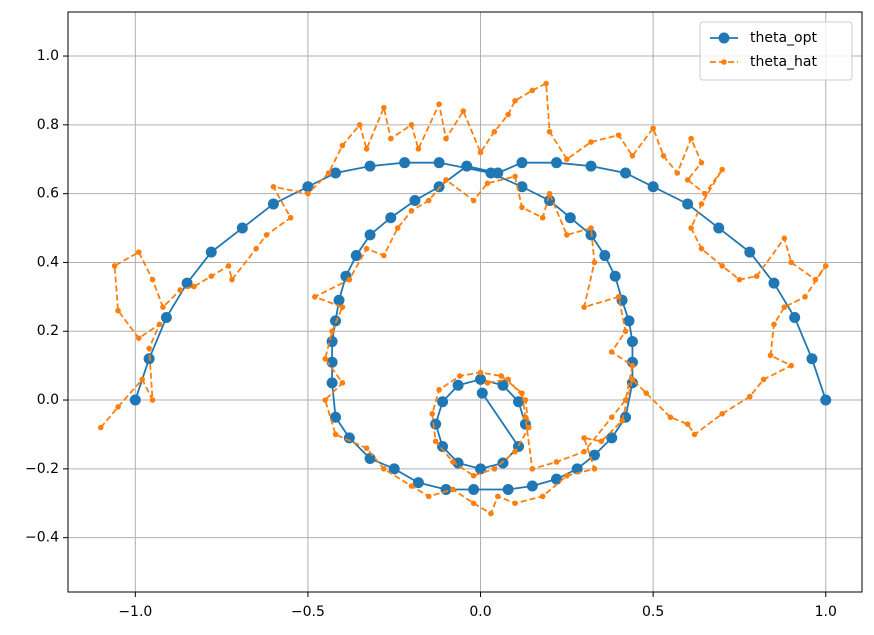 The image size is (874, 635). I want to click on y-tick-label: 0.4, so click(48, 262).